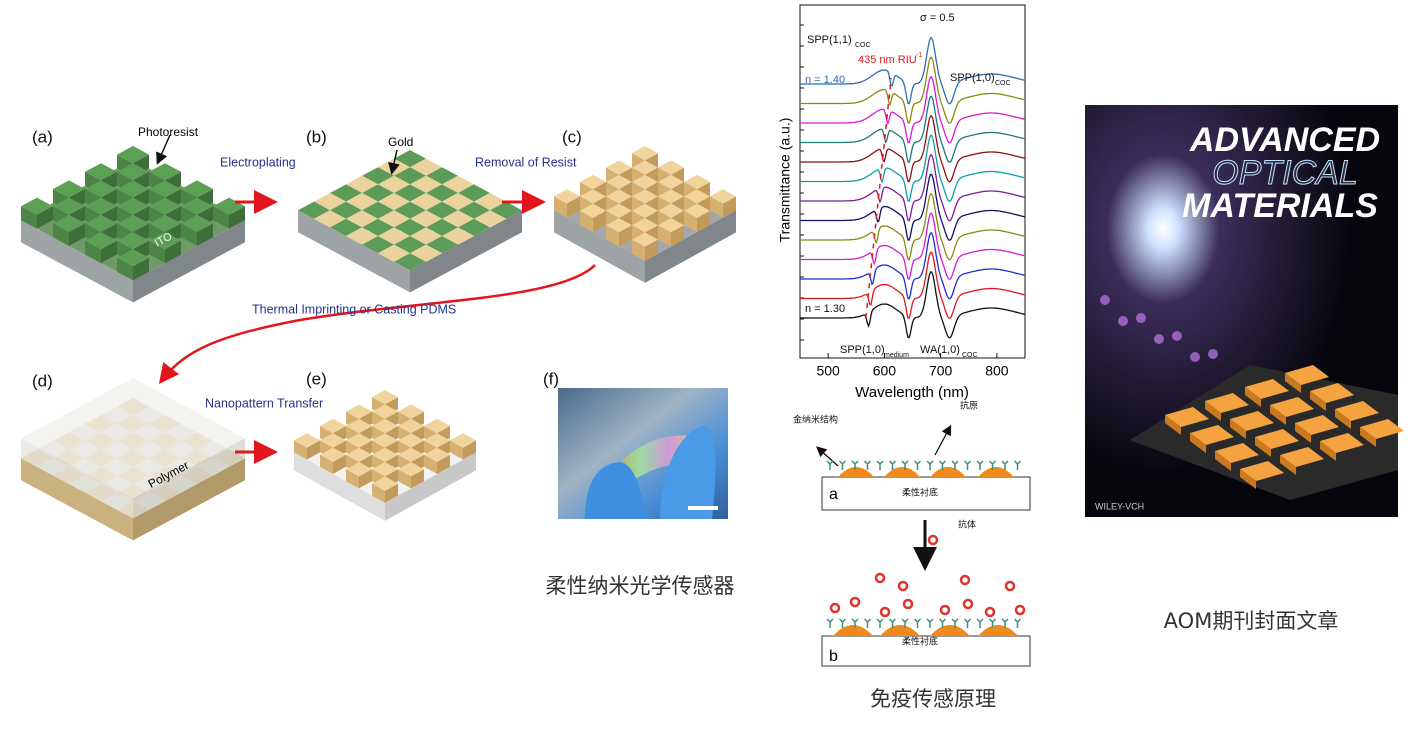 Image resolution: width=1415 pixels, height=736 pixels. Describe the element at coordinates (1284, 140) in the screenshot. I see `cover-title: ADVANCED` at that location.